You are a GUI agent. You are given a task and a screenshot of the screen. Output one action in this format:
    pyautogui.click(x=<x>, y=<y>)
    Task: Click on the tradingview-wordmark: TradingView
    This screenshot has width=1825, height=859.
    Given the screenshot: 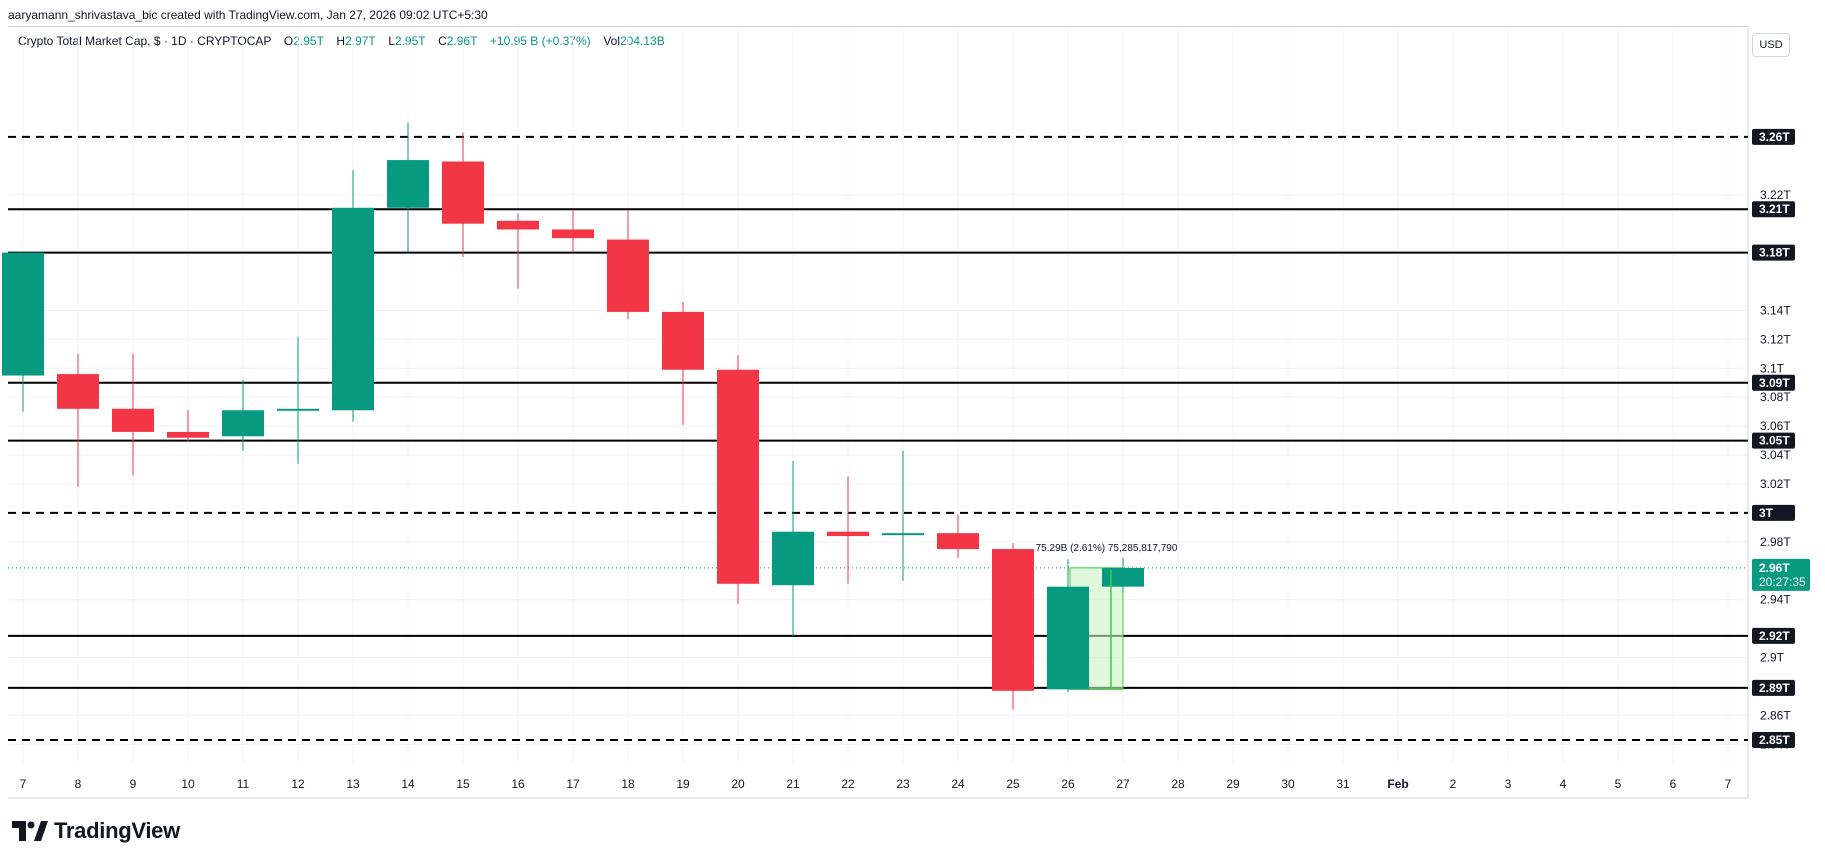 What is the action you would take?
    pyautogui.click(x=117, y=830)
    